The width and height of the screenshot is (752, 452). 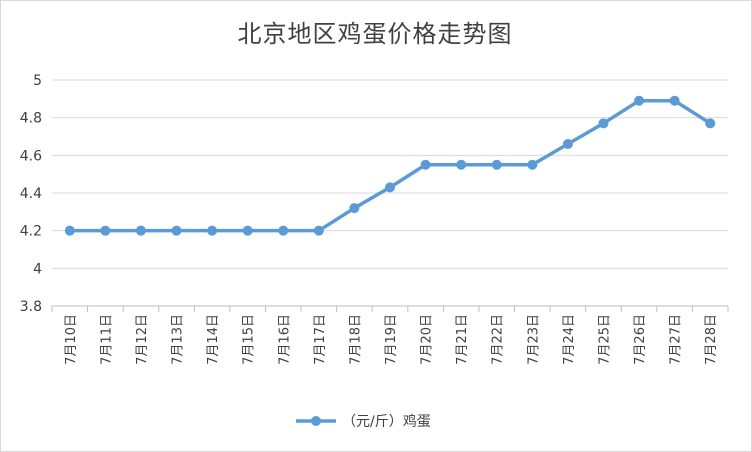 What do you see at coordinates (249, 339) in the screenshot?
I see `x-tick-label: 7月15日` at bounding box center [249, 339].